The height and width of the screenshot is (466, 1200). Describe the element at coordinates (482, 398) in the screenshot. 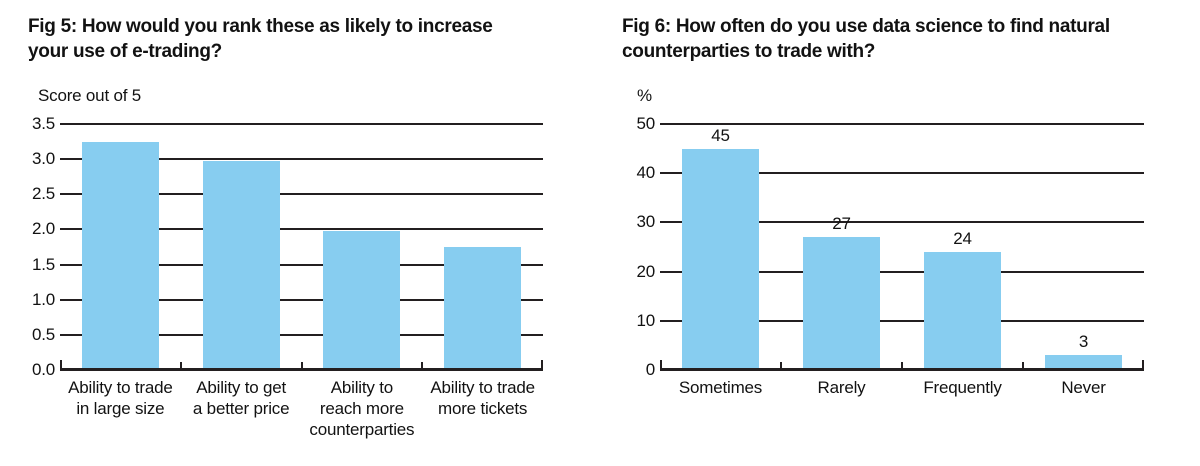

I see `category-label: Ability to trade more tickets` at that location.